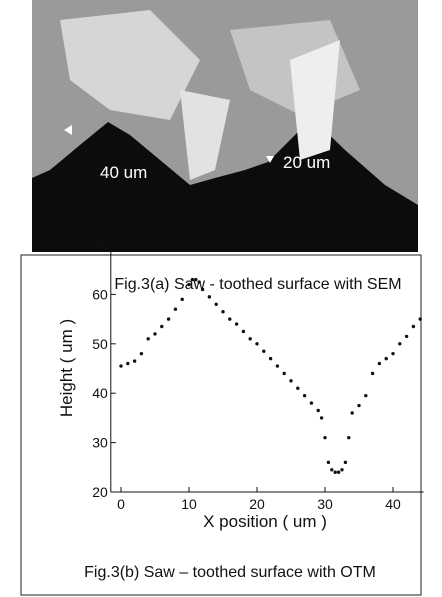 This screenshot has height=597, width=442. I want to click on y-tick-label: 40, so click(100, 393).